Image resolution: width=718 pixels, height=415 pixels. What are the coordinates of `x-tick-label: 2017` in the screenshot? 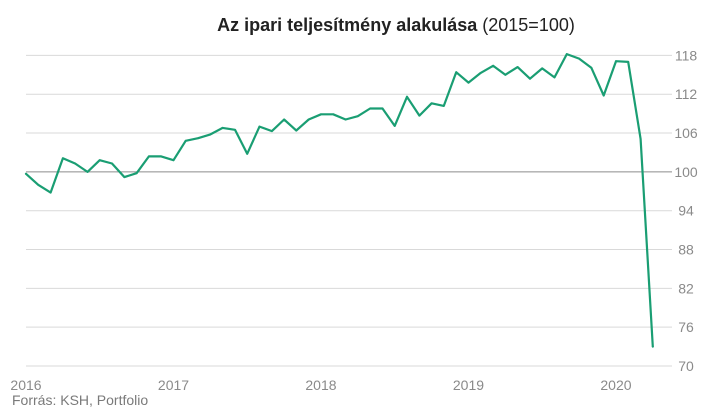 It's located at (173, 385).